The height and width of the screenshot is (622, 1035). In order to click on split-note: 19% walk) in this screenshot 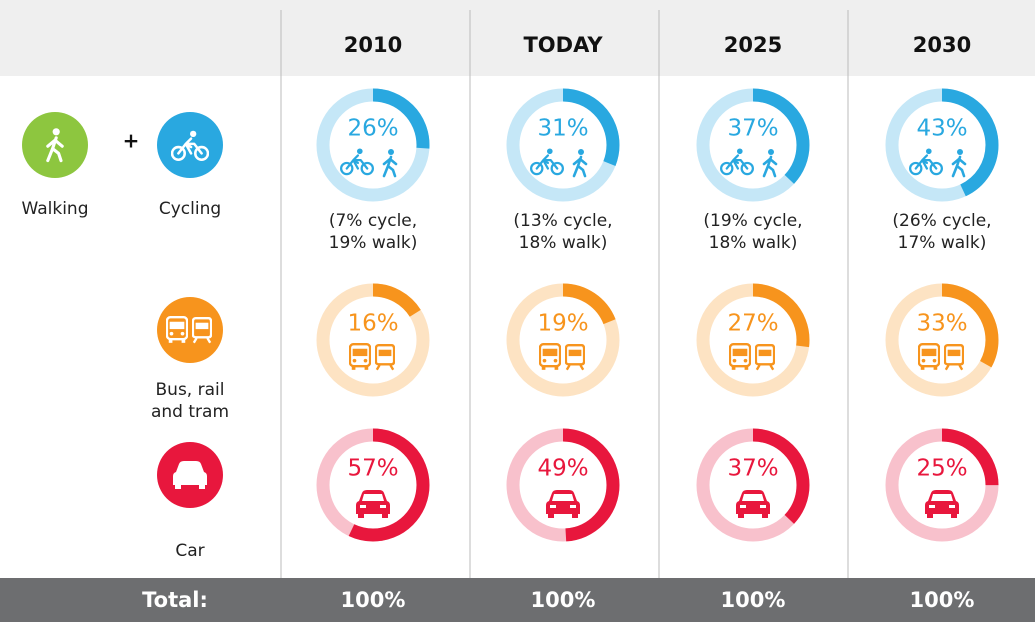, I will do `click(373, 243)`.